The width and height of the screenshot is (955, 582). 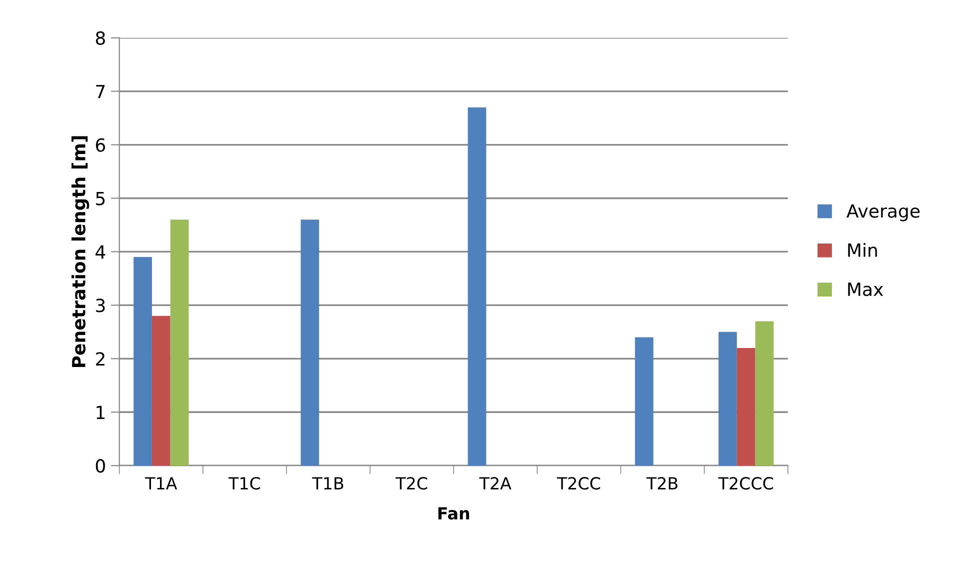 What do you see at coordinates (578, 483) in the screenshot?
I see `x-tick-label: T2CC` at bounding box center [578, 483].